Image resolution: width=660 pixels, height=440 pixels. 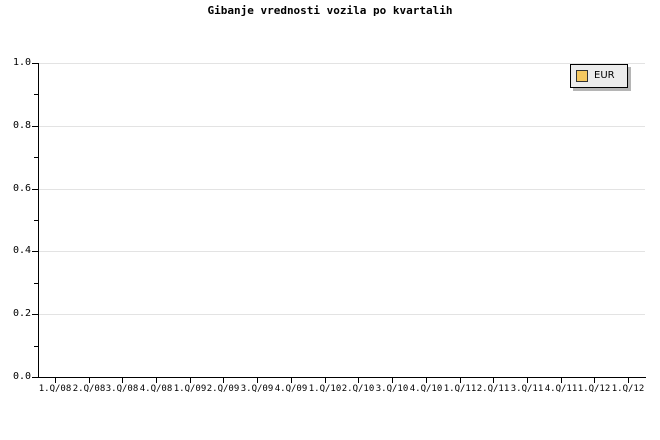 What do you see at coordinates (21, 62) in the screenshot?
I see `y-tick-label: 1.0` at bounding box center [21, 62].